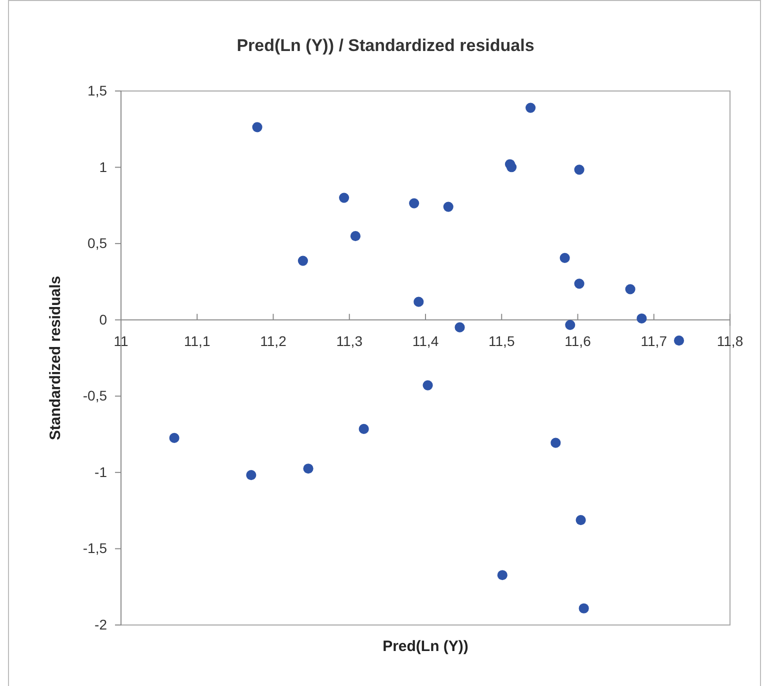  I want to click on x-tick-label: 11,4, so click(425, 340).